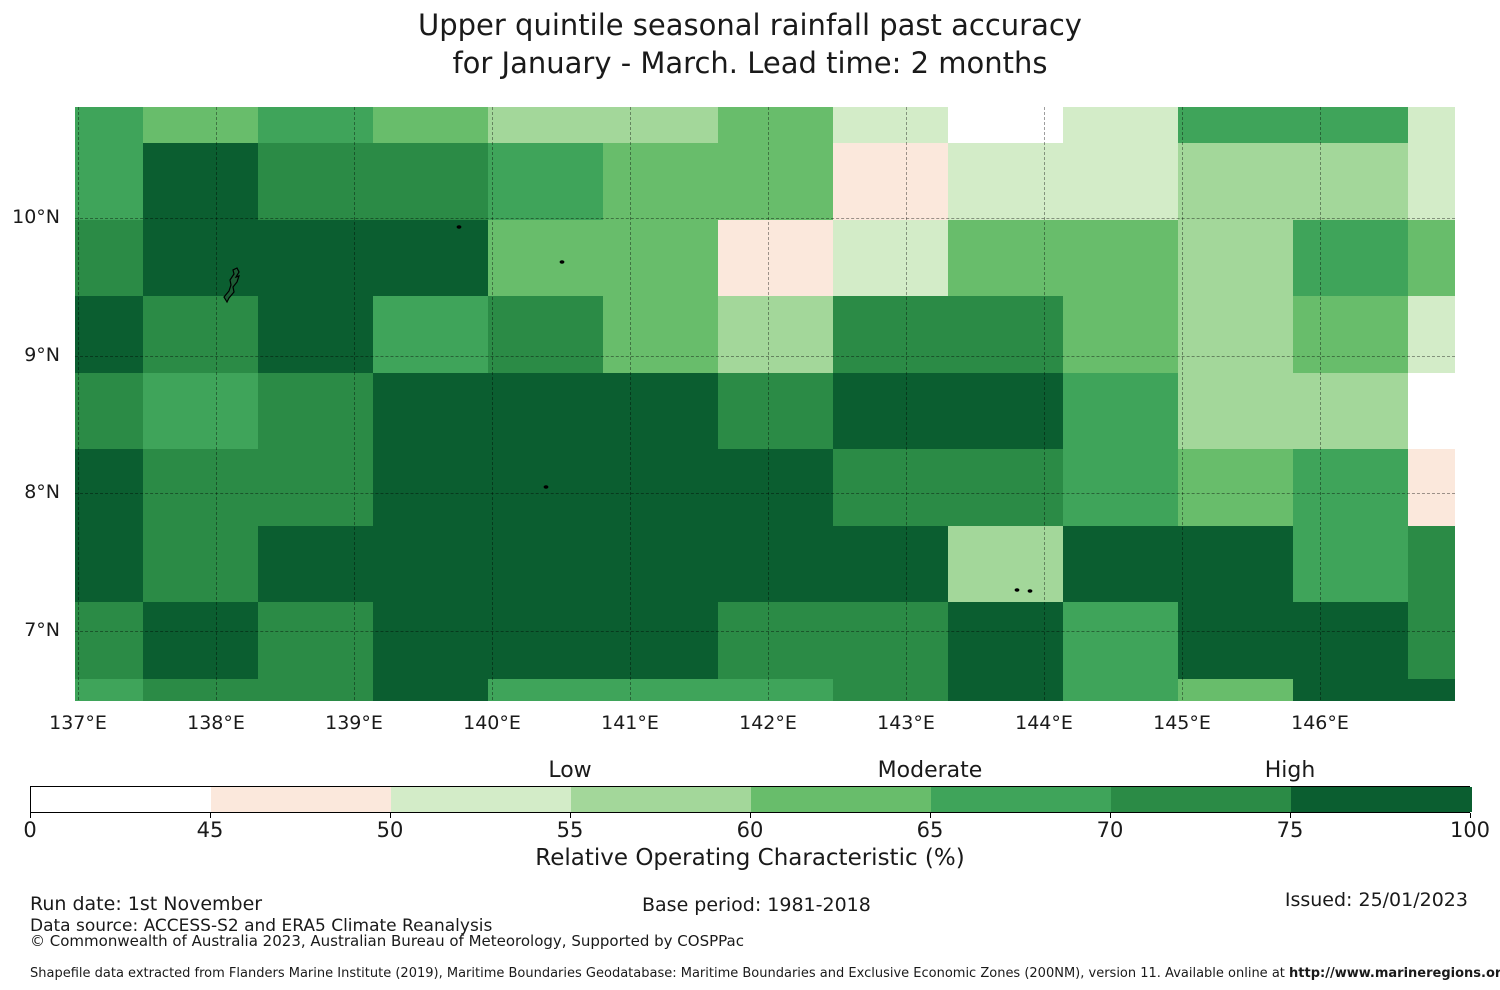 This screenshot has height=990, width=1500. Describe the element at coordinates (354, 723) in the screenshot. I see `x-tick-label: 139°E` at that location.